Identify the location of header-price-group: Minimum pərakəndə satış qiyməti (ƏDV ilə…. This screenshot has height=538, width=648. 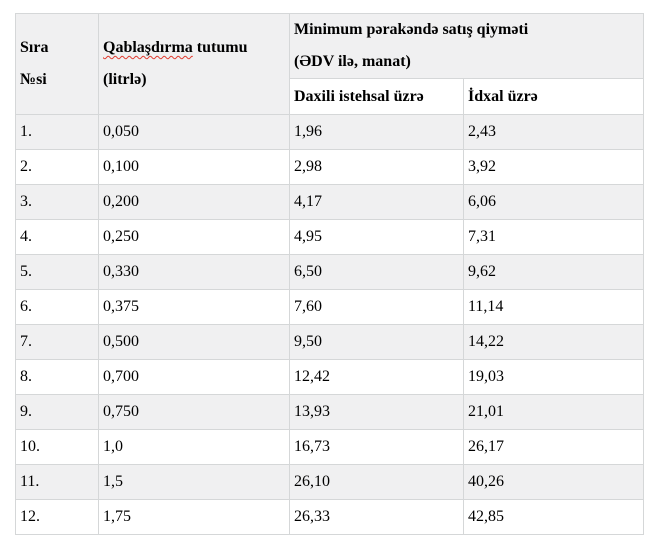
(466, 46).